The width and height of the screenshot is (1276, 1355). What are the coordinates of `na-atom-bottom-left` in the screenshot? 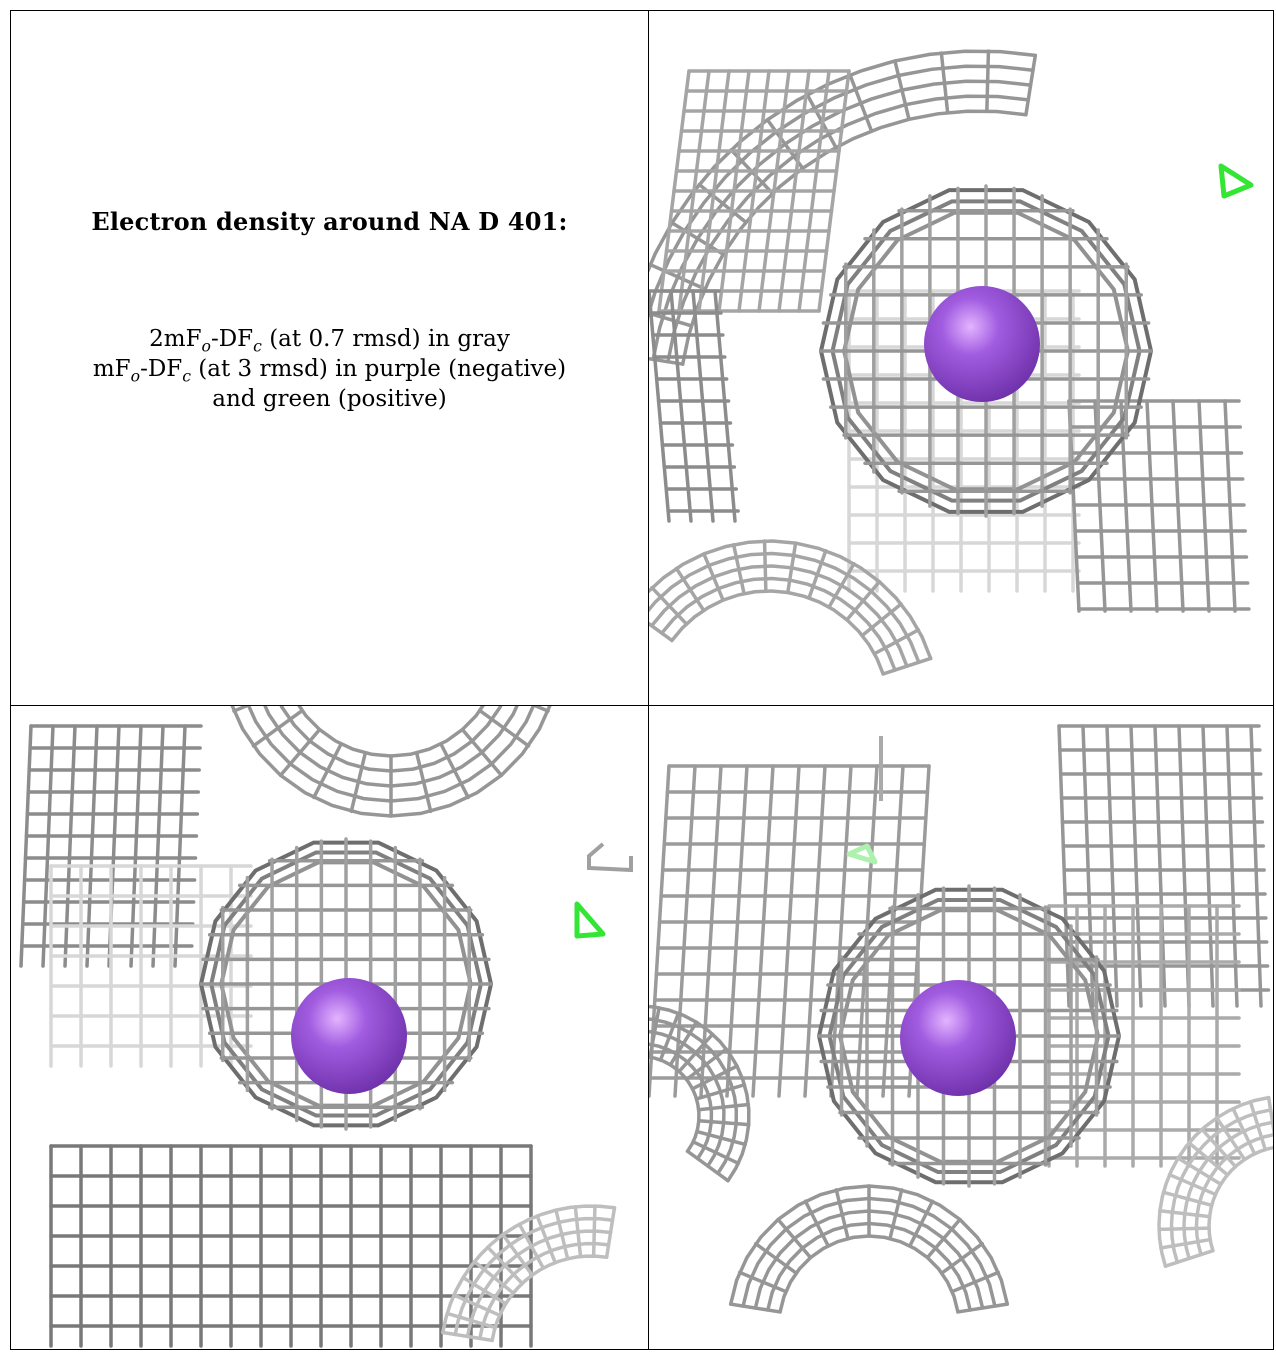 It's located at (349, 1036).